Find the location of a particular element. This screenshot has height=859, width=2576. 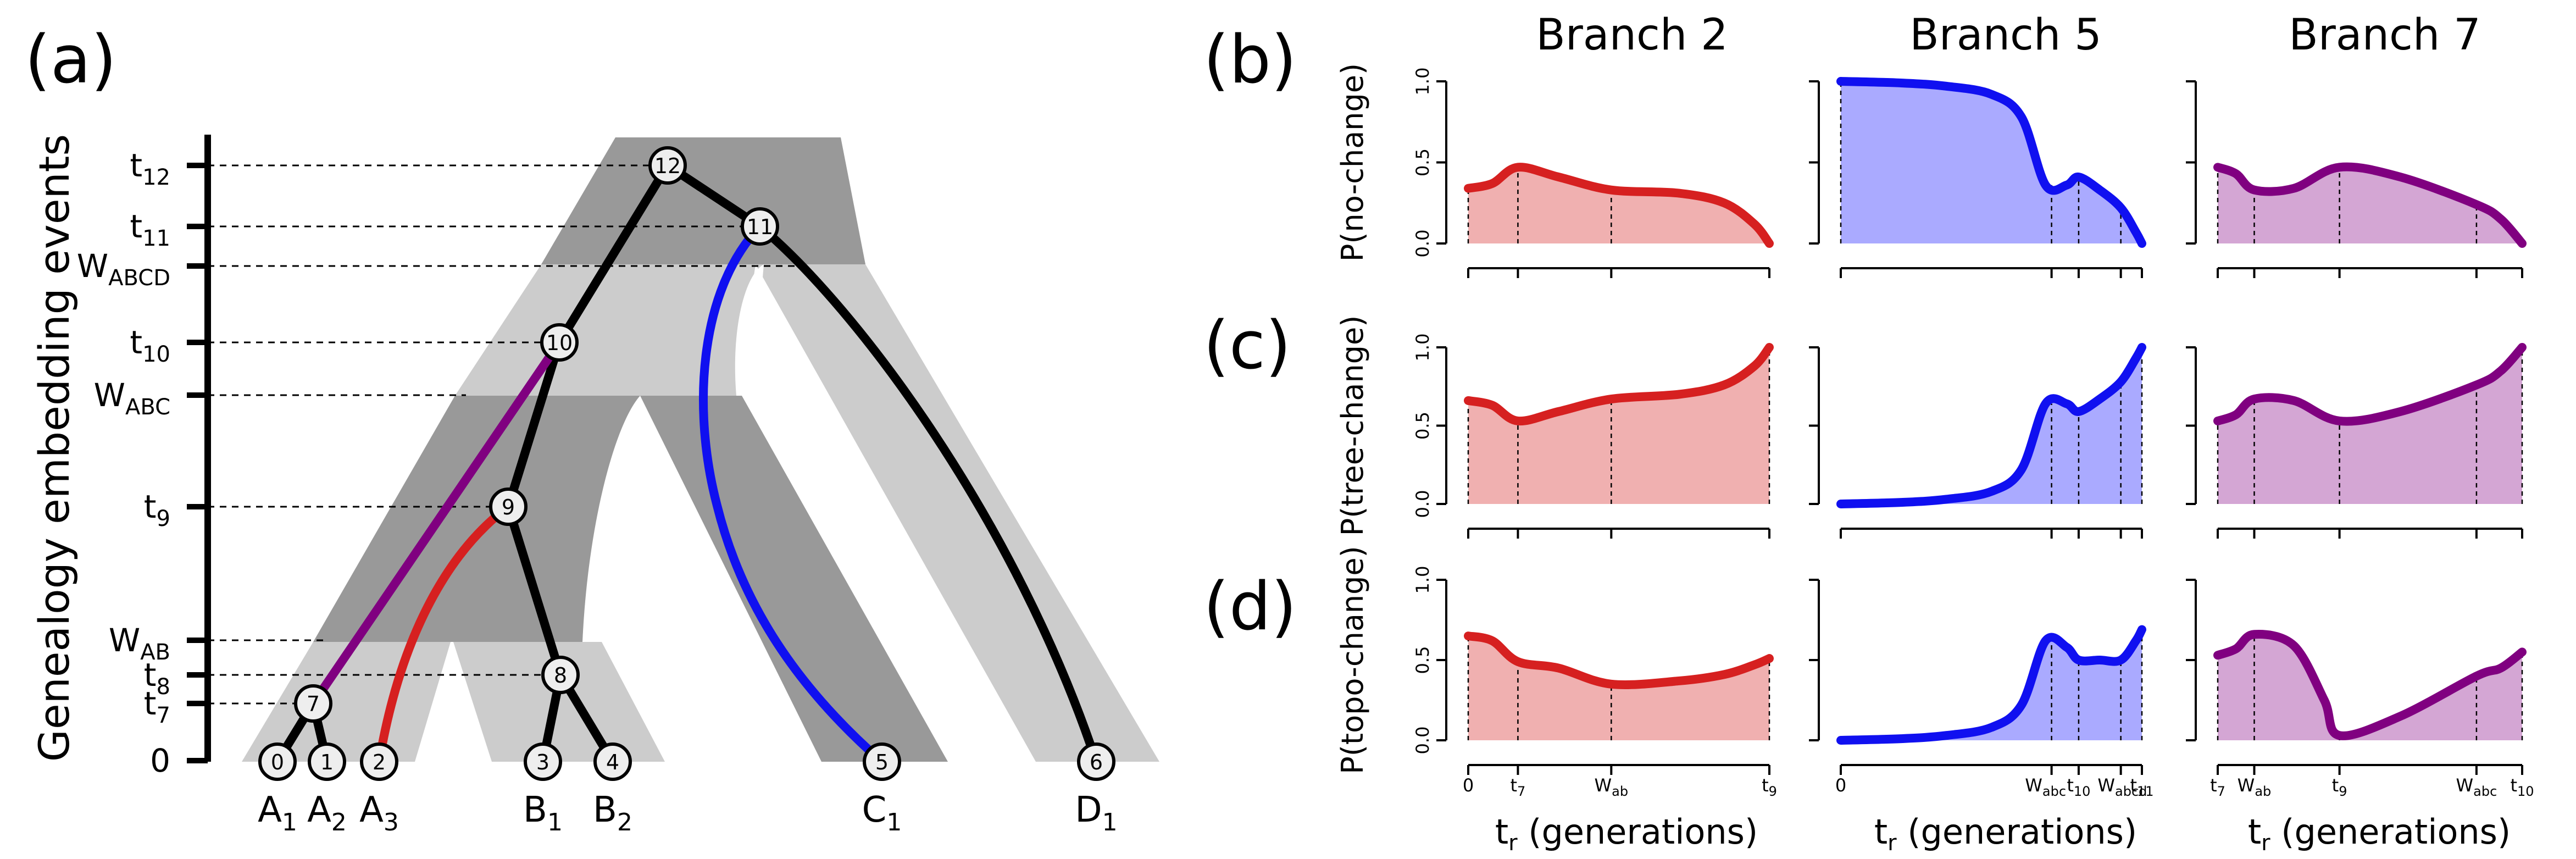

branch-d is located at coordinates (928, 494).